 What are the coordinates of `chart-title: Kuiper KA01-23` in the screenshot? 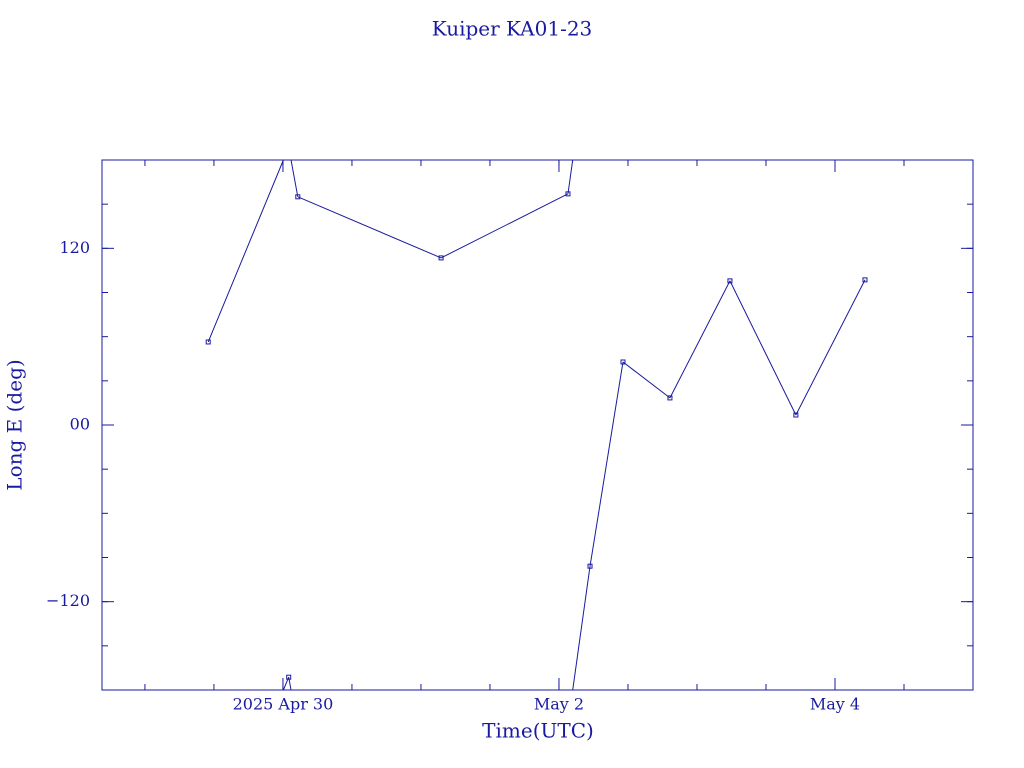 It's located at (512, 29).